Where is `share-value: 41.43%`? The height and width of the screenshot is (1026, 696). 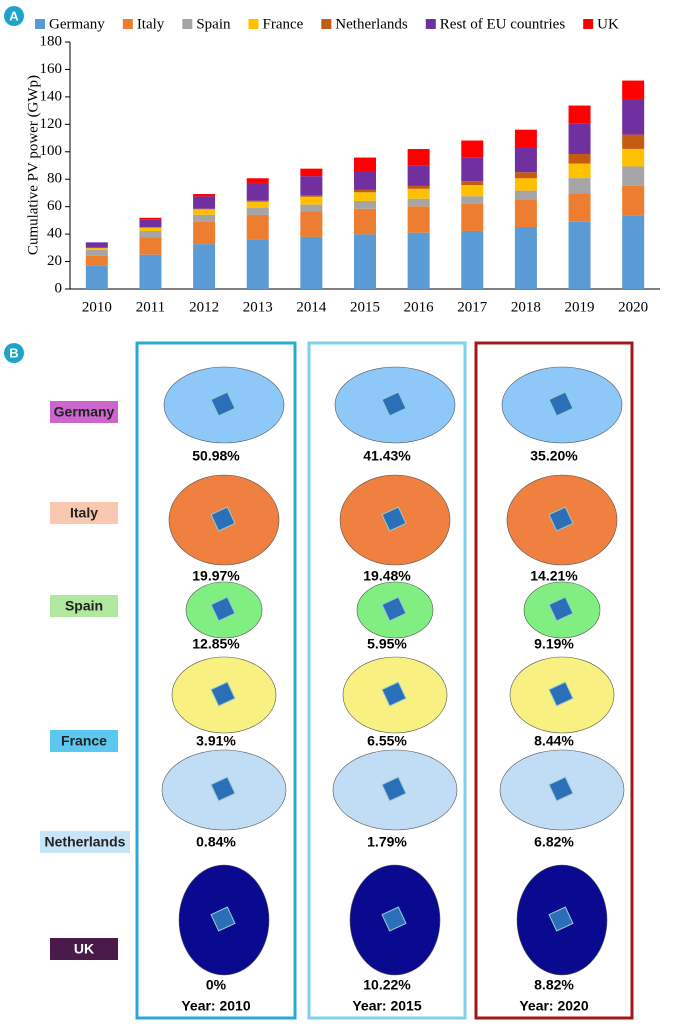 share-value: 41.43% is located at coordinates (387, 456).